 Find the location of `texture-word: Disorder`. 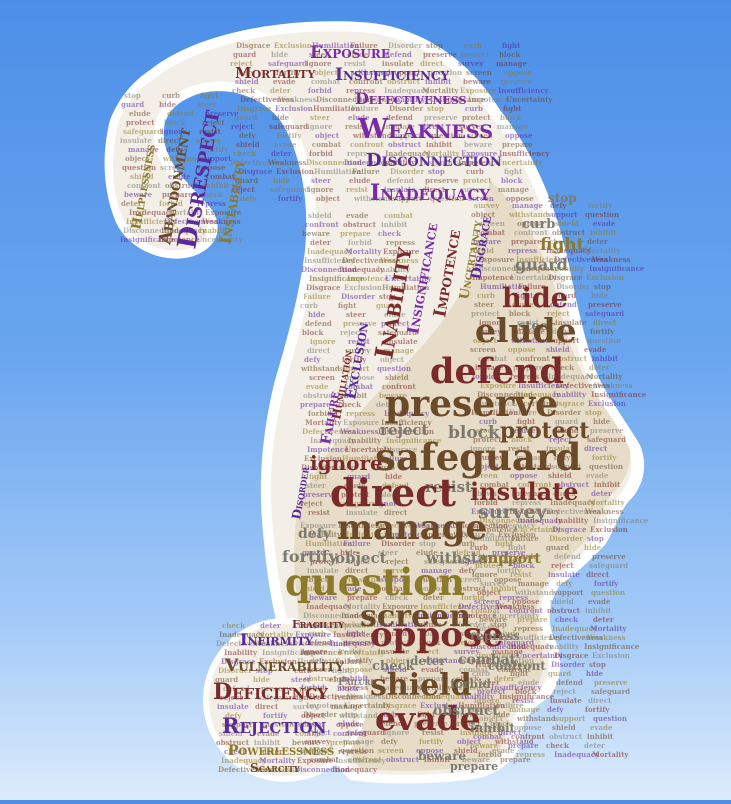

texture-word: Disorder is located at coordinates (318, 467).